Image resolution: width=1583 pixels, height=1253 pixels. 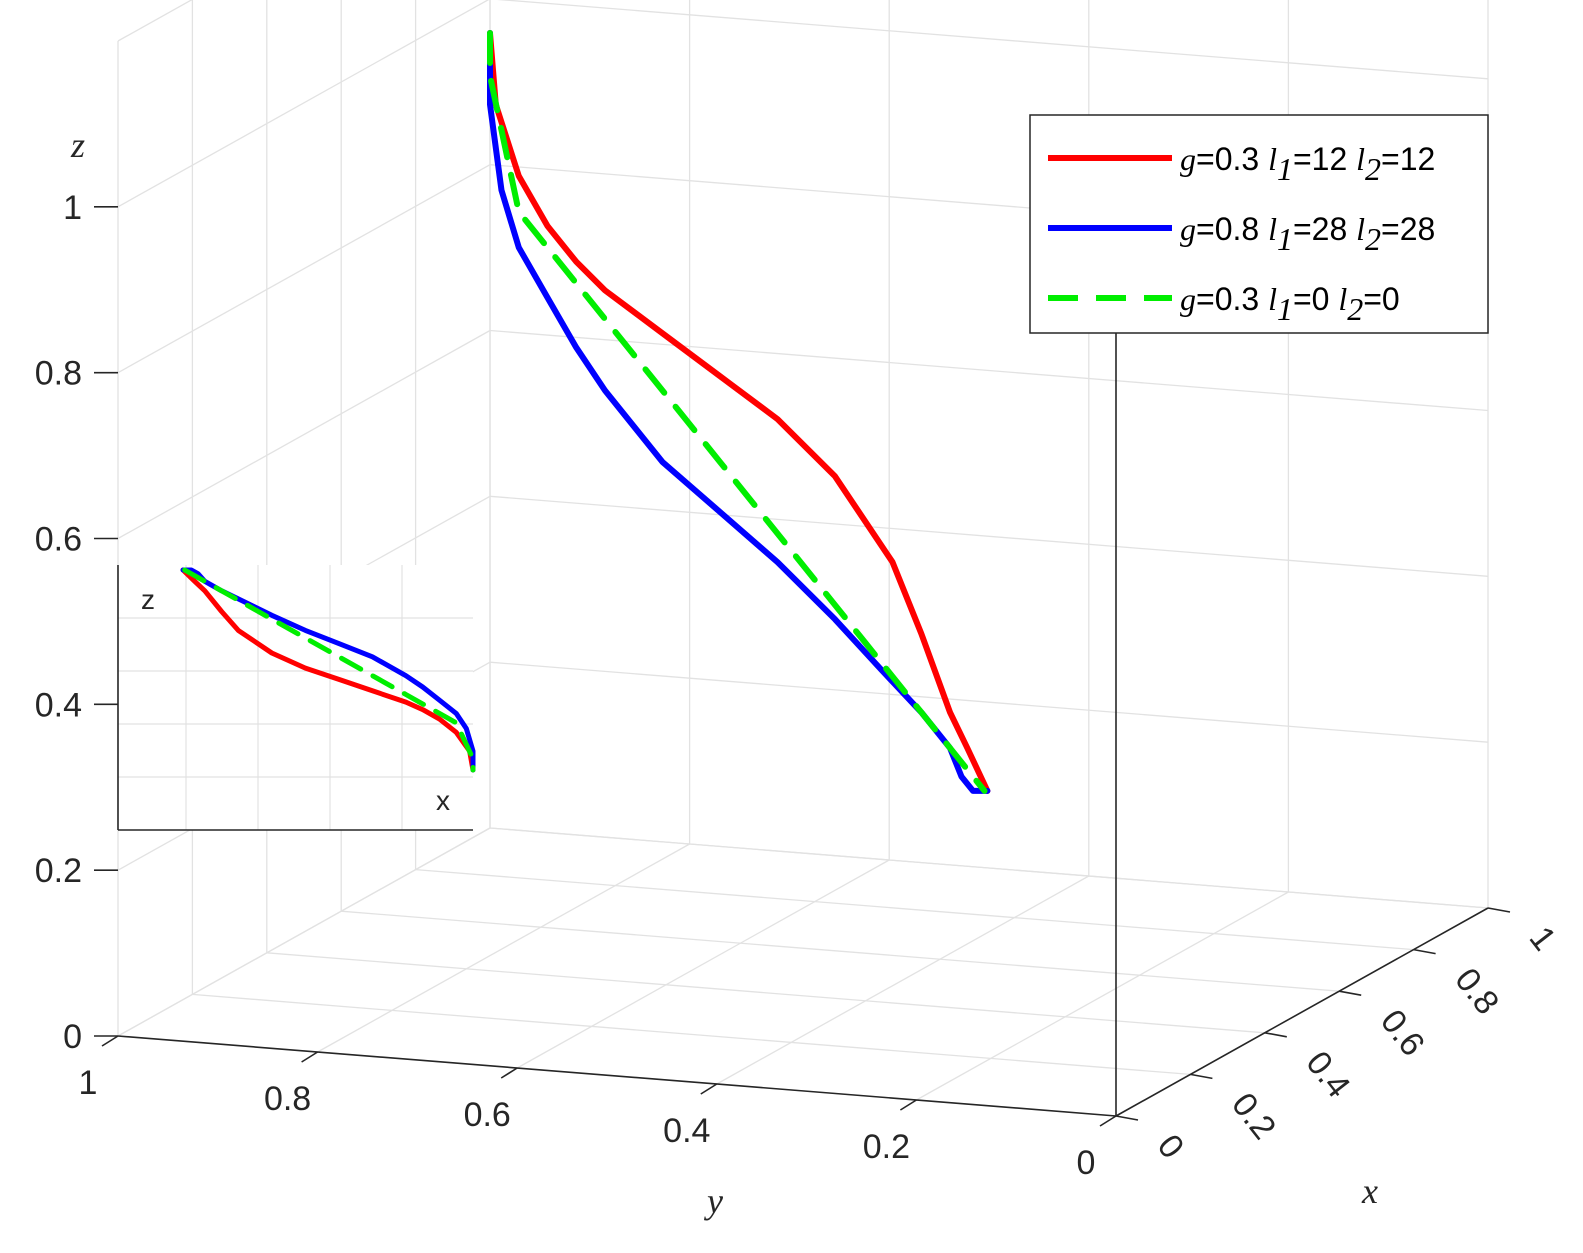 What do you see at coordinates (77, 145) in the screenshot?
I see `z-axis-label: z` at bounding box center [77, 145].